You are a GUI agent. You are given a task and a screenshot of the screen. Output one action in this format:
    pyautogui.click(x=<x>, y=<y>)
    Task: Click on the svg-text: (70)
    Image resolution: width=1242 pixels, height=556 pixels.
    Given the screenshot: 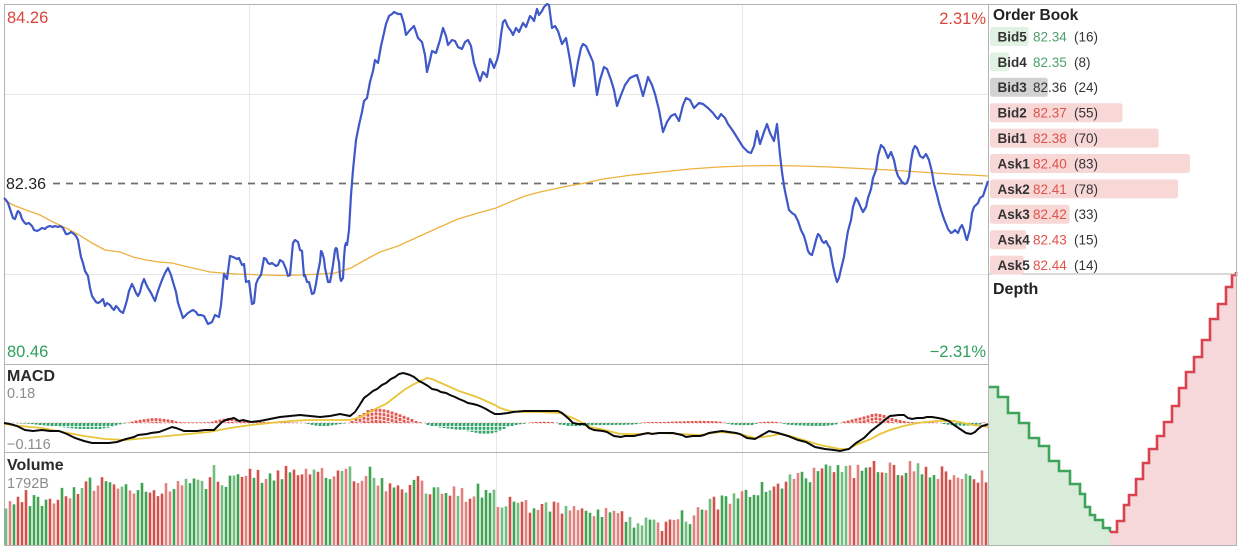 What is the action you would take?
    pyautogui.click(x=1086, y=138)
    